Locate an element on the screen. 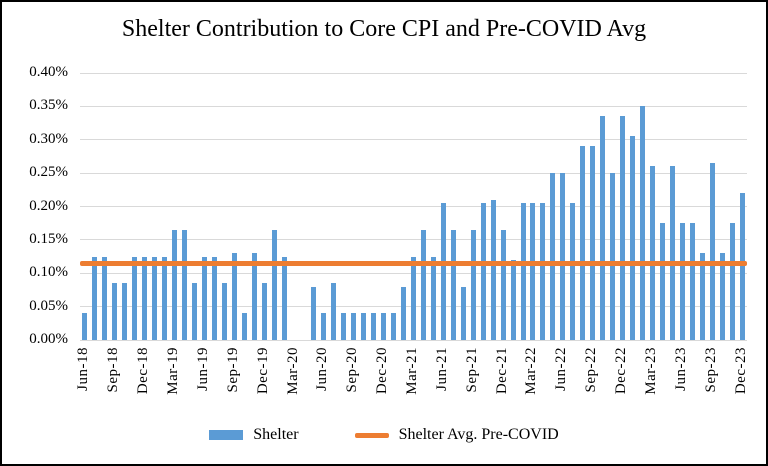  x-axis-tick-label: Sep-18 is located at coordinates (113, 370).